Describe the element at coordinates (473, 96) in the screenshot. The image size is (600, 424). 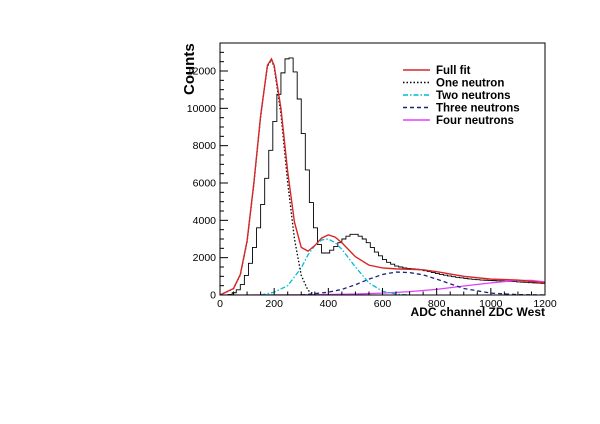
I see `legend-label: Two neutrons` at that location.